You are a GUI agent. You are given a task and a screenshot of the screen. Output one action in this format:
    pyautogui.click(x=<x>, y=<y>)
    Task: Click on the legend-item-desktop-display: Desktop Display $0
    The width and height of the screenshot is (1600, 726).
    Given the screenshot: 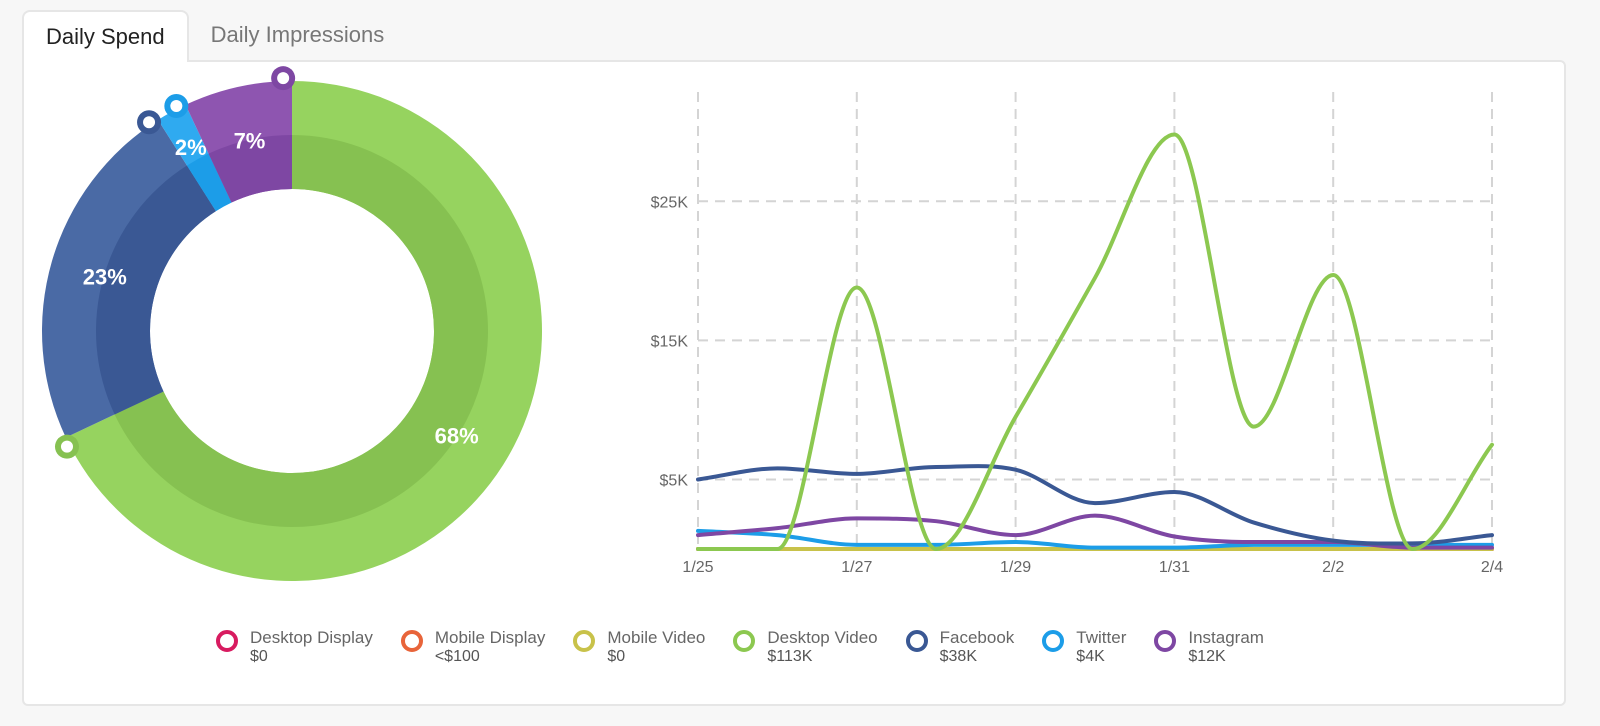 What is the action you would take?
    pyautogui.click(x=294, y=647)
    